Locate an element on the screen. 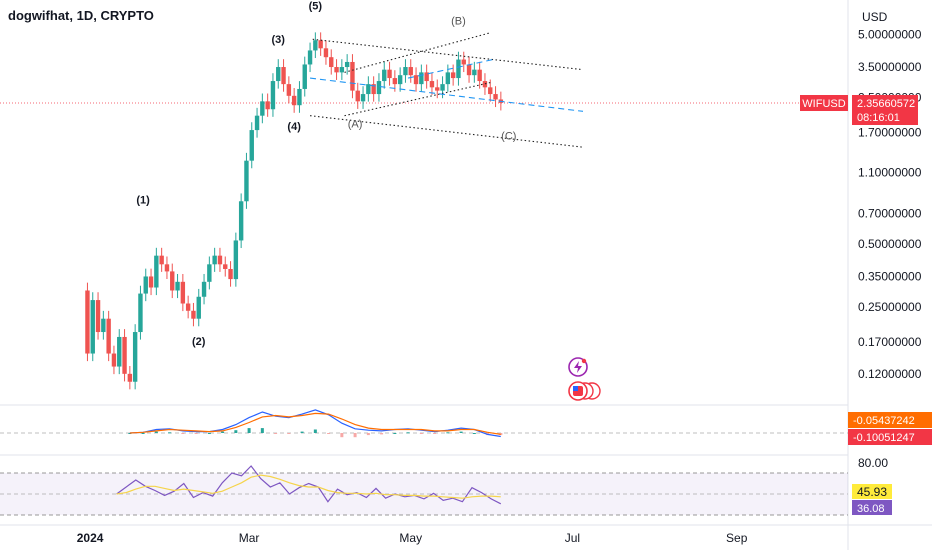 This screenshot has height=550, width=932. wave-label: (C) is located at coordinates (508, 136).